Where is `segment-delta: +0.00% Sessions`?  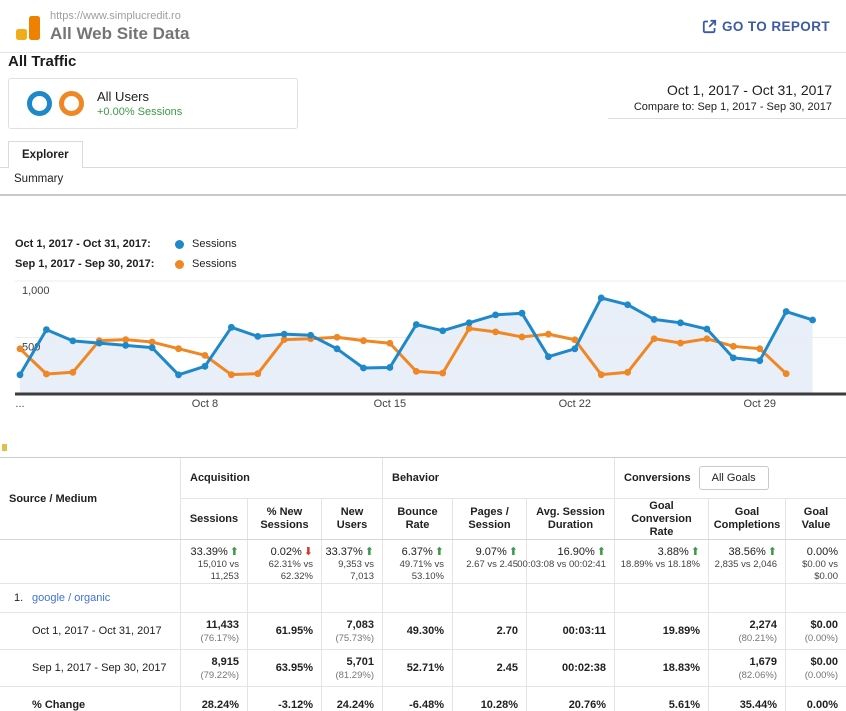
segment-delta: +0.00% Sessions is located at coordinates (140, 112).